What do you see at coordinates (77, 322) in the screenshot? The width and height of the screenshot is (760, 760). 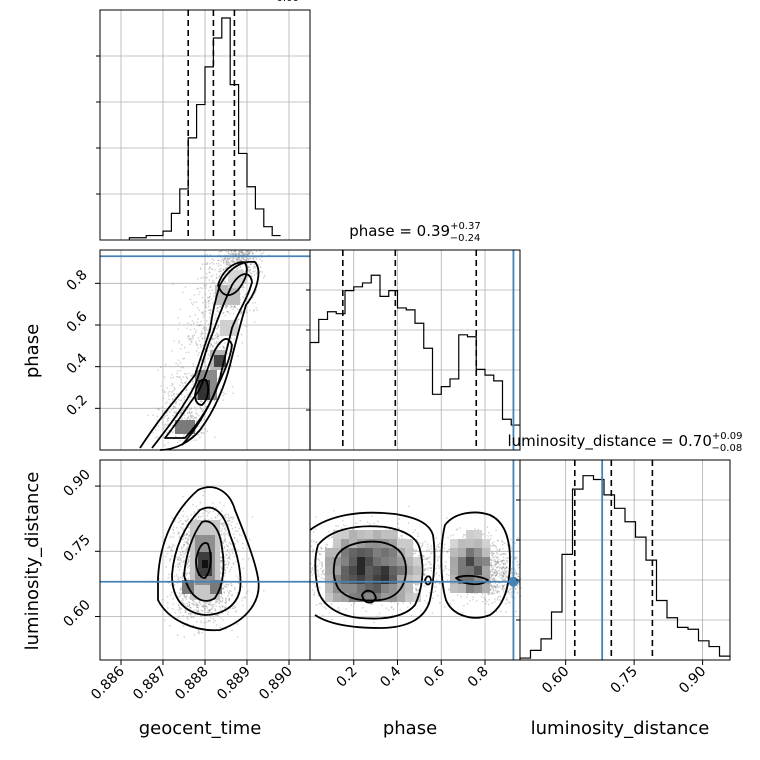 I see `ytick-phase-2: 0.6` at bounding box center [77, 322].